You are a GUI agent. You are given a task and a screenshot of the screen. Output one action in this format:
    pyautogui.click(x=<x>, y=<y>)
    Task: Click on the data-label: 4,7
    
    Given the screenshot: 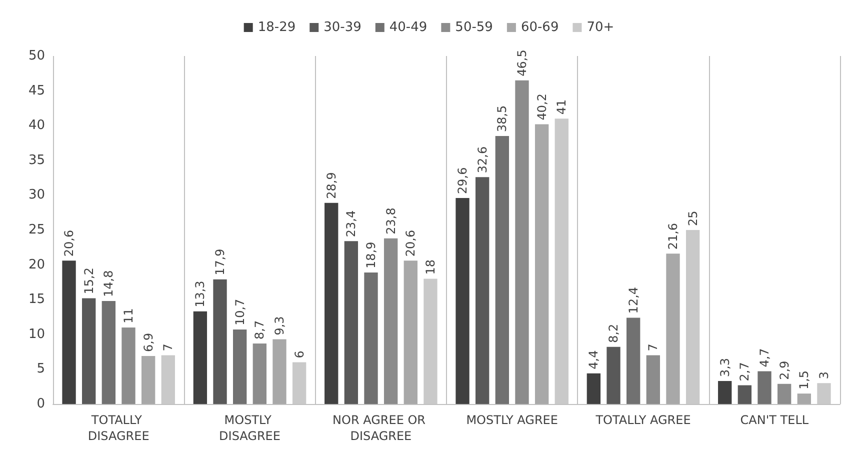 What is the action you would take?
    pyautogui.click(x=765, y=358)
    